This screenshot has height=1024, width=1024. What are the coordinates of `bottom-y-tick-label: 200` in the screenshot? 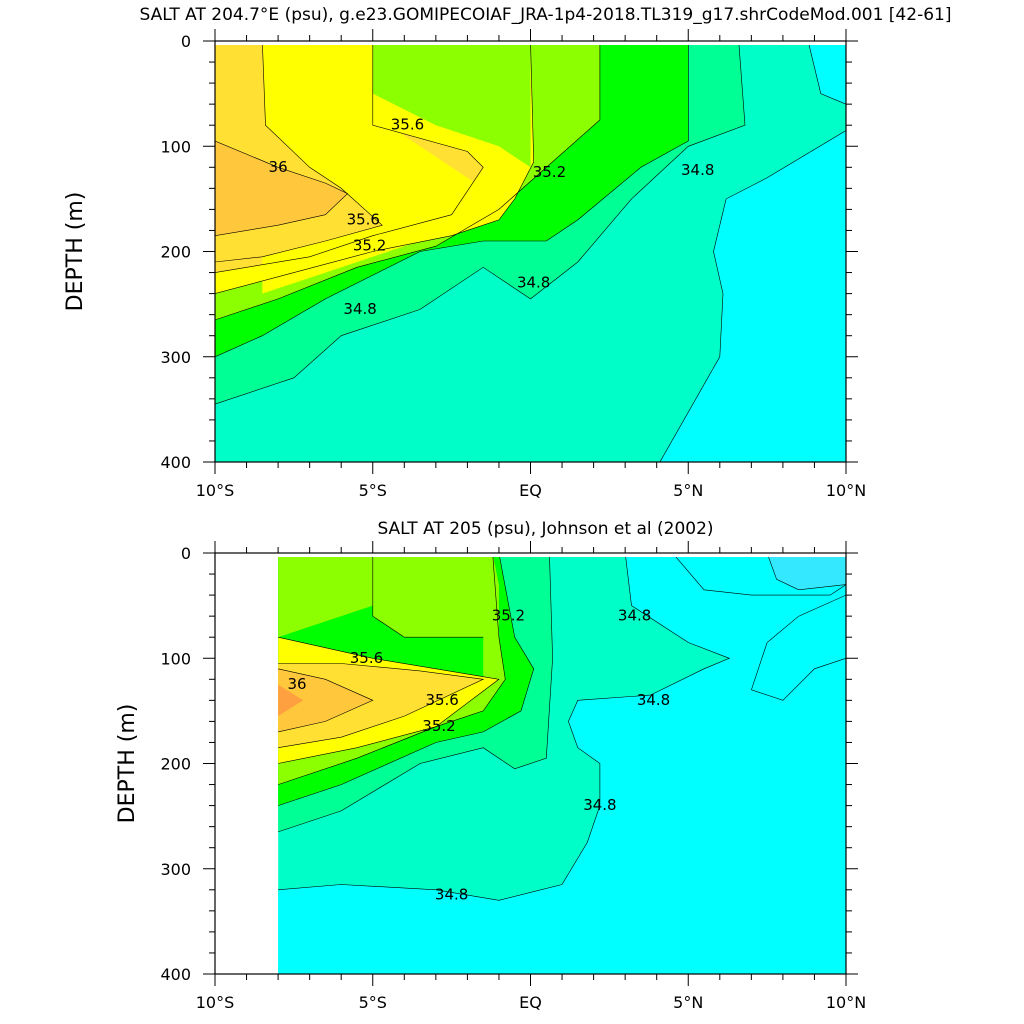 It's located at (175, 764).